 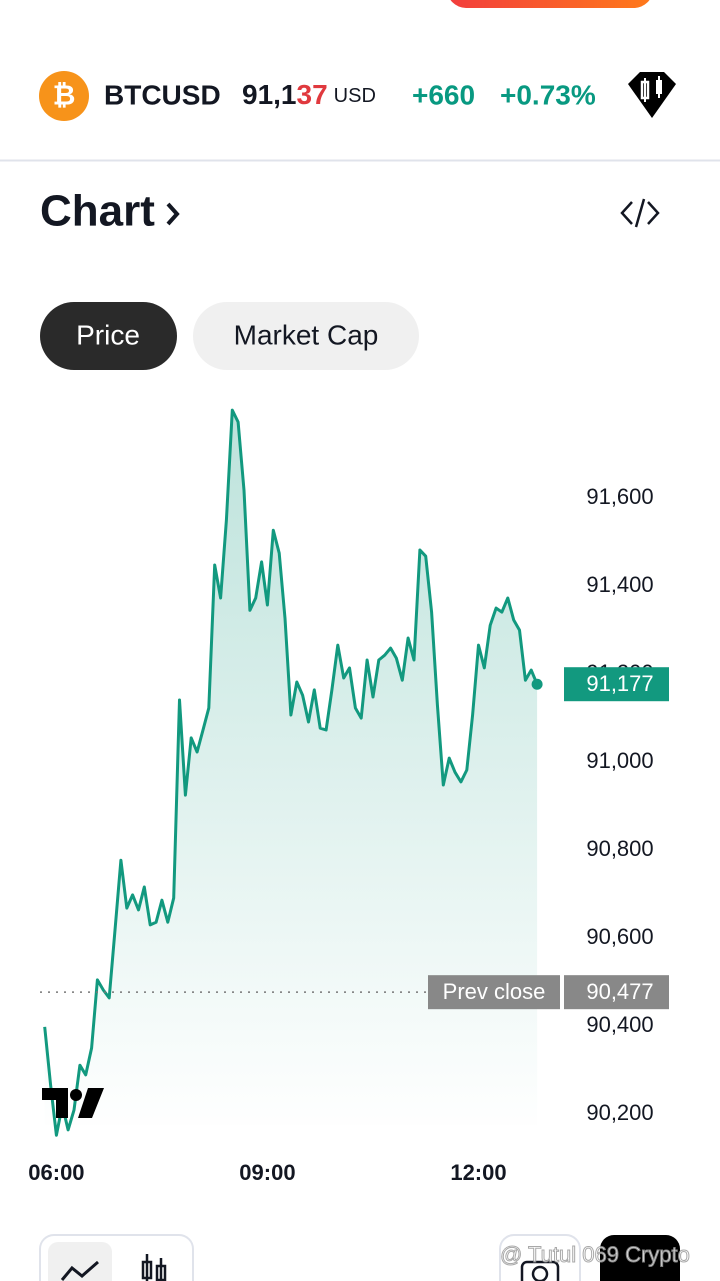 What do you see at coordinates (640, 1258) in the screenshot?
I see `fullscreen-button` at bounding box center [640, 1258].